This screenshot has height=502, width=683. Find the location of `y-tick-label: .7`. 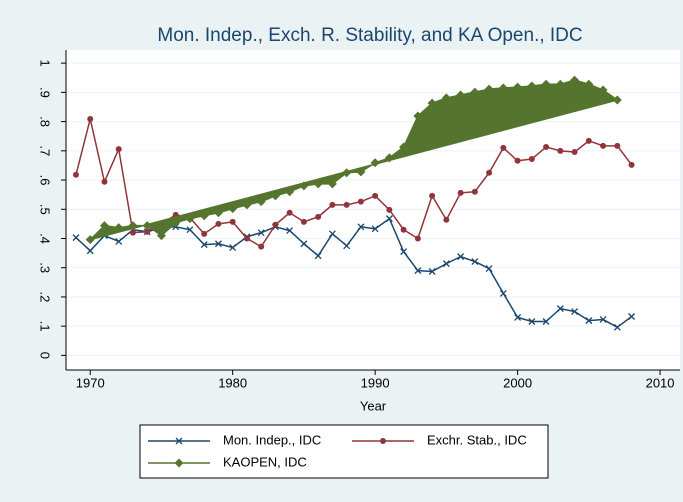

y-tick-label: .7 is located at coordinates (45, 150).